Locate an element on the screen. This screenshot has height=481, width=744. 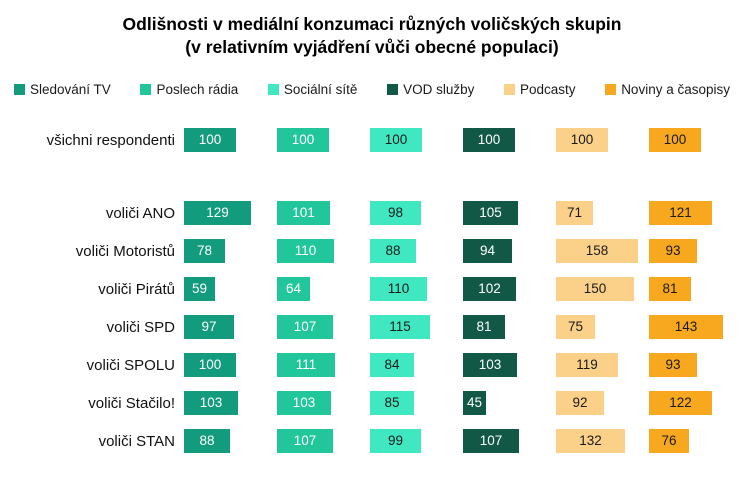
bar-value: 143 is located at coordinates (686, 327).